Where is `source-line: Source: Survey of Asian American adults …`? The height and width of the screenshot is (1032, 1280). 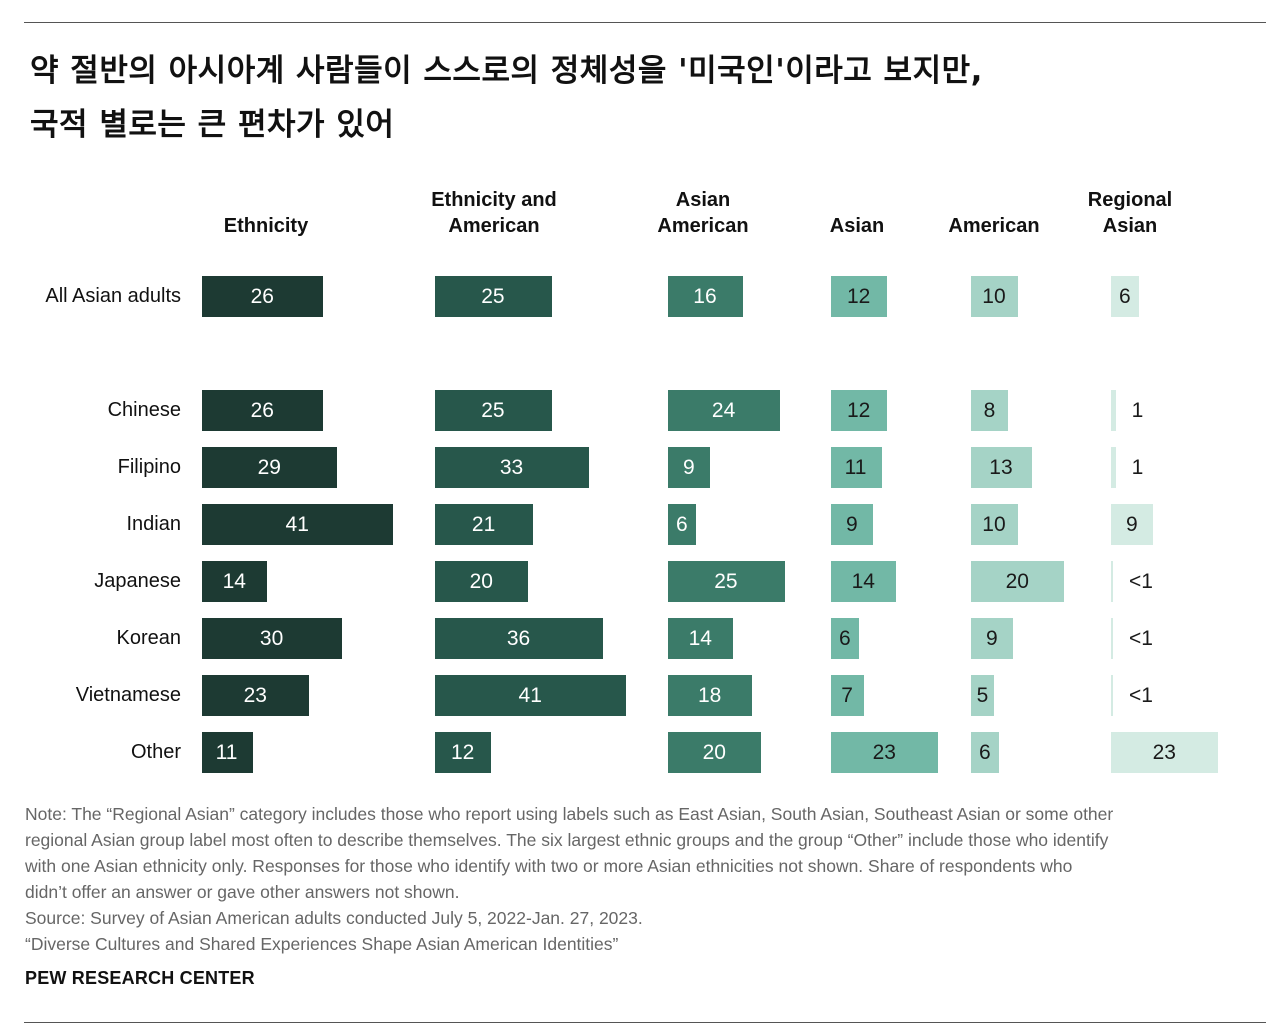
source-line: Source: Survey of Asian American adults … is located at coordinates (334, 918).